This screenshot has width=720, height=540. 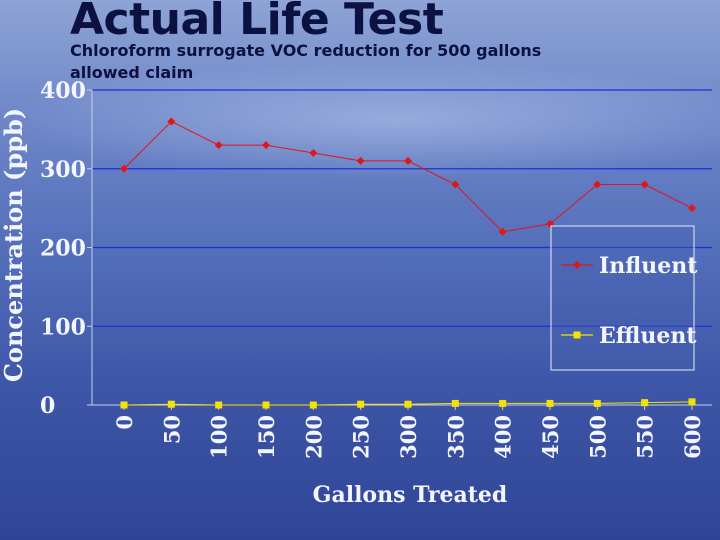 I want to click on x-tick-label: 500, so click(x=597, y=437).